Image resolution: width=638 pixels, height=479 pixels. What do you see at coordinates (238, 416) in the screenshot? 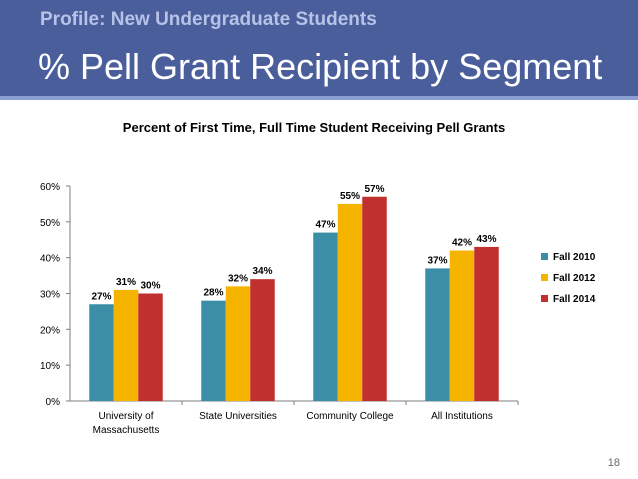
I see `x-tick-label: State Universities` at bounding box center [238, 416].